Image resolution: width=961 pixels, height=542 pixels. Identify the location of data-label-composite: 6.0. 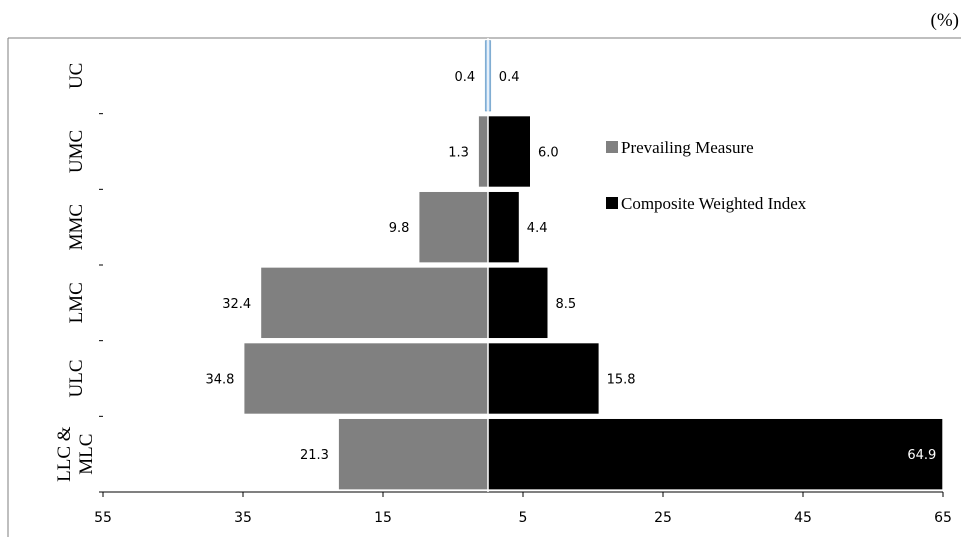
(548, 153).